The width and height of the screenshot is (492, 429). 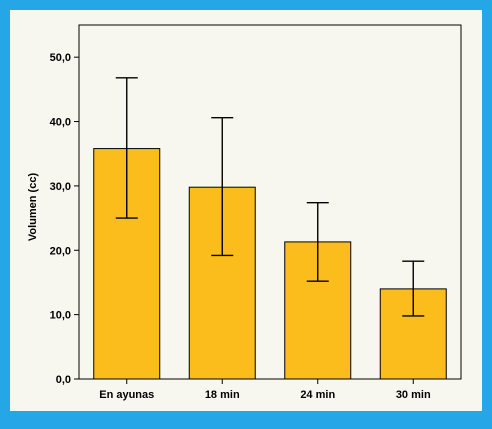 What do you see at coordinates (60, 316) in the screenshot?
I see `y-tick-label: 10,0` at bounding box center [60, 316].